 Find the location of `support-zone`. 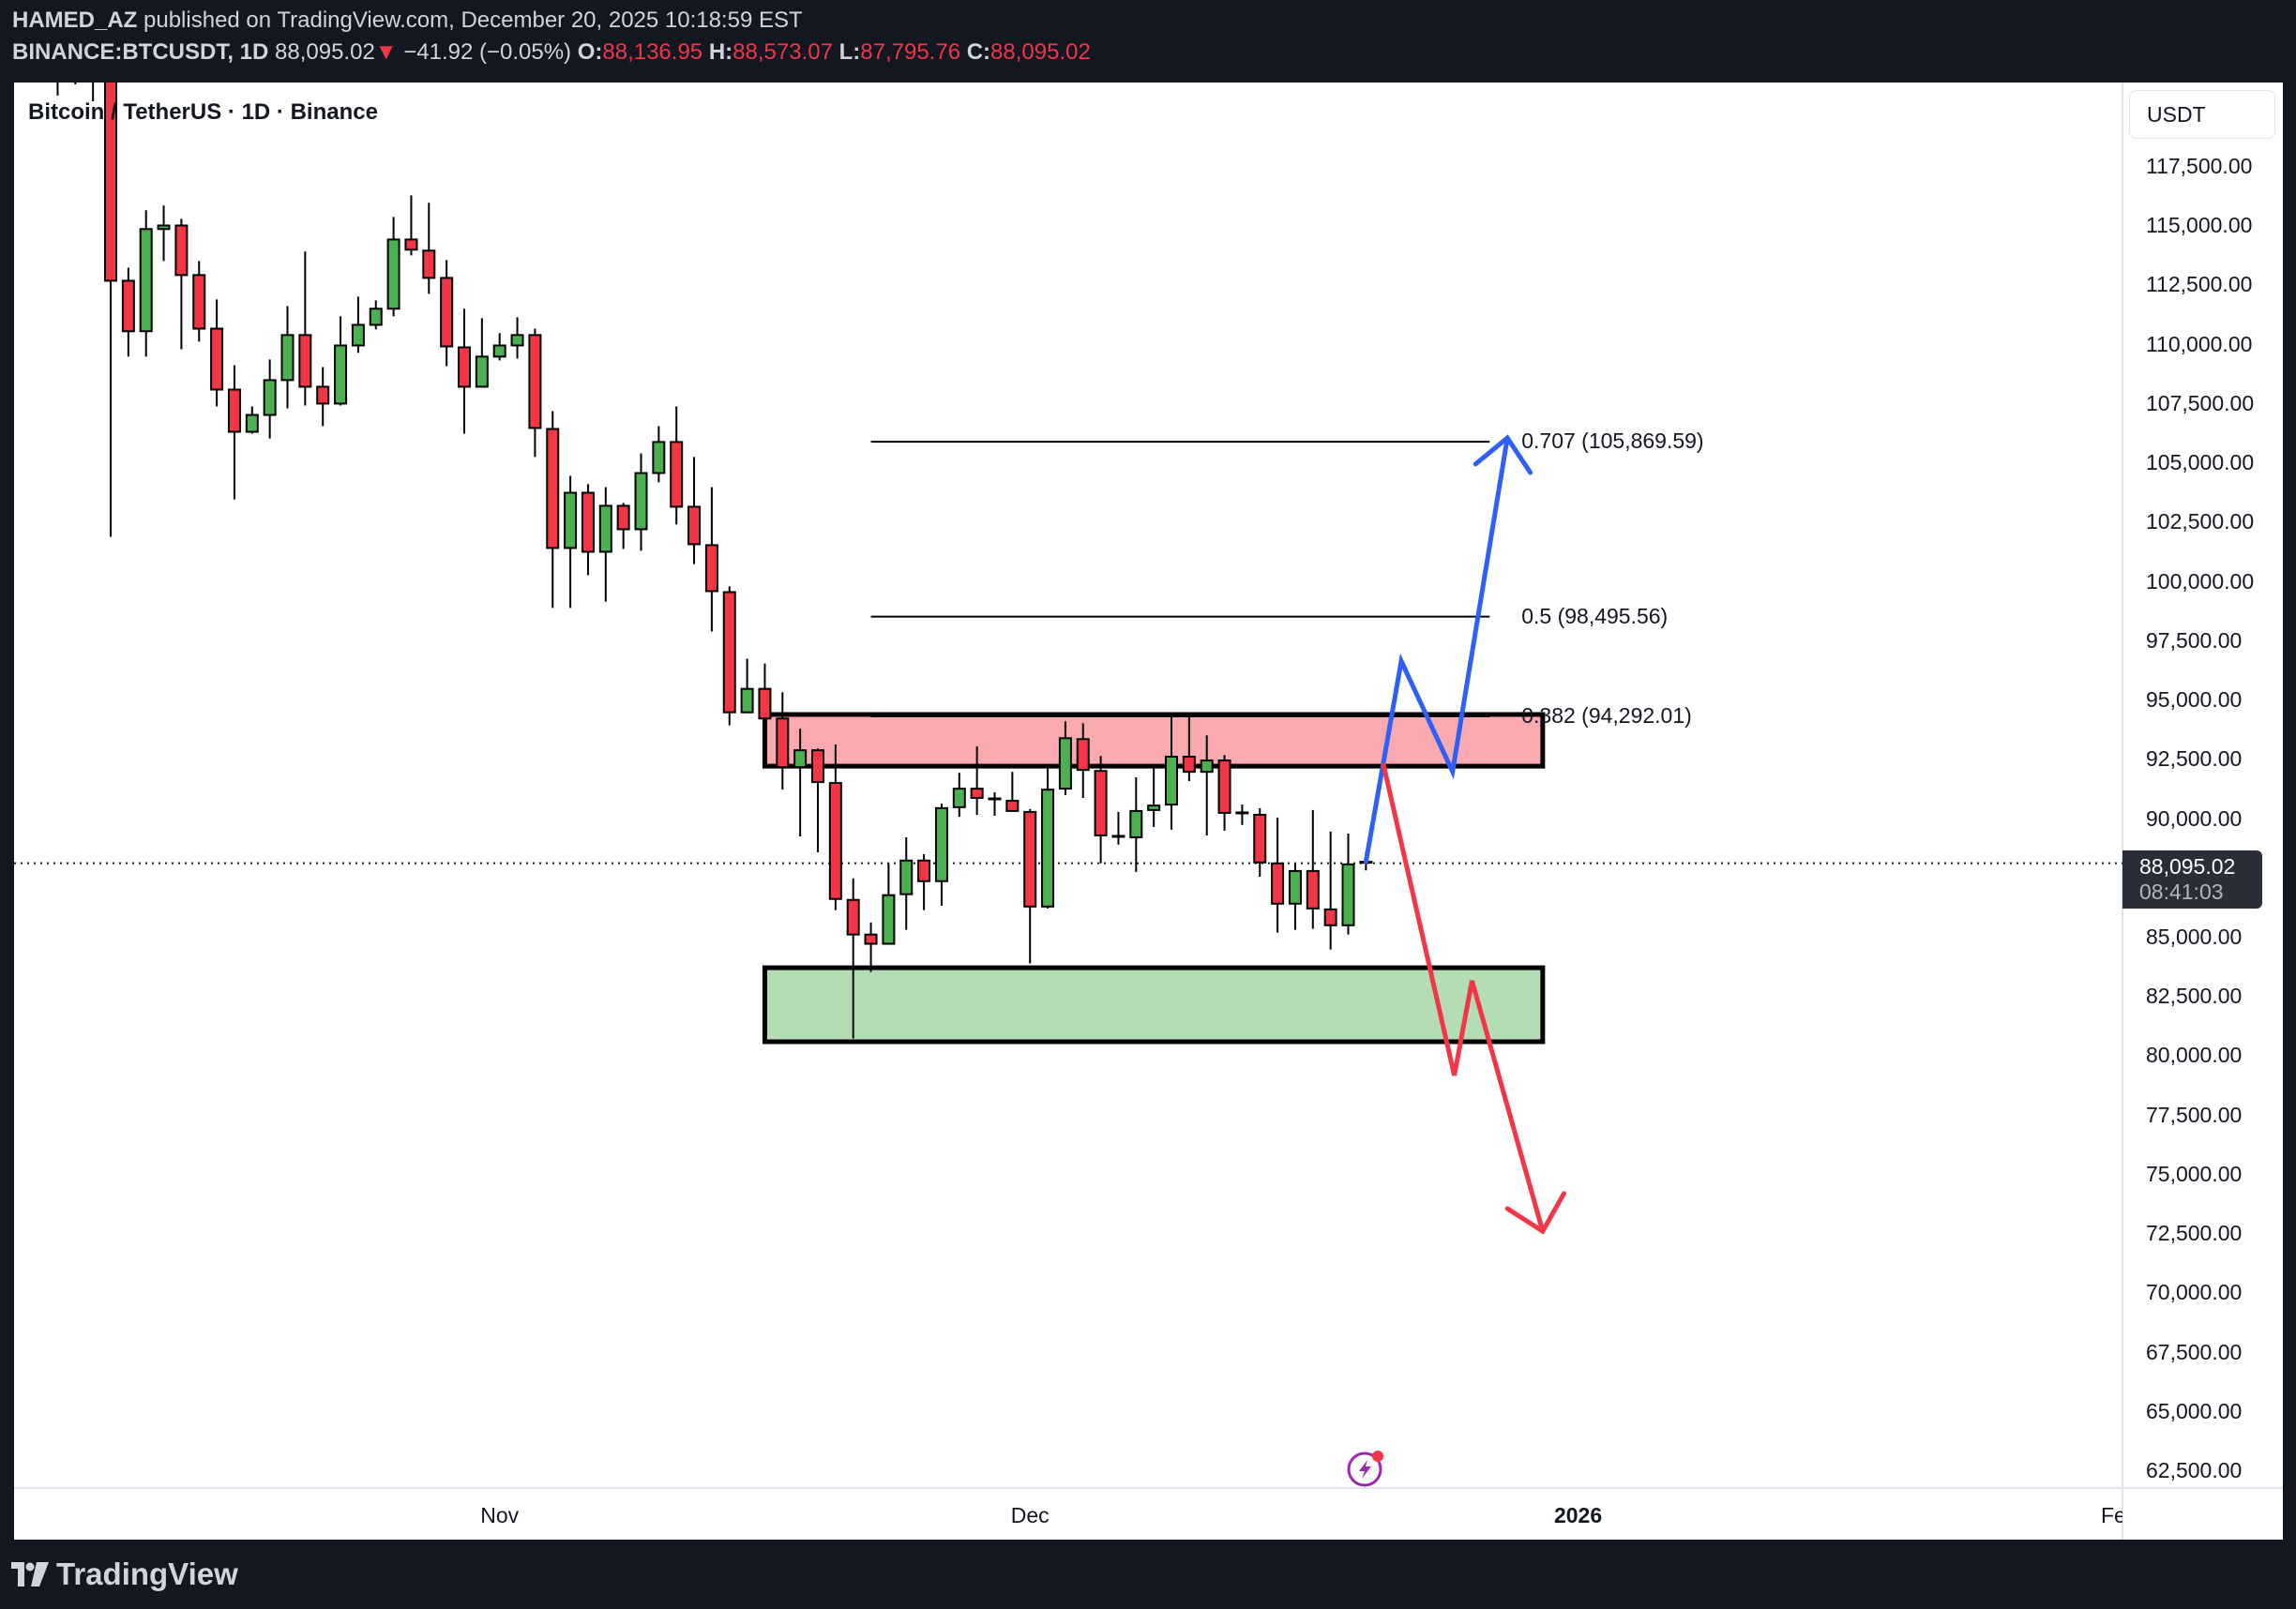

support-zone is located at coordinates (1154, 1005).